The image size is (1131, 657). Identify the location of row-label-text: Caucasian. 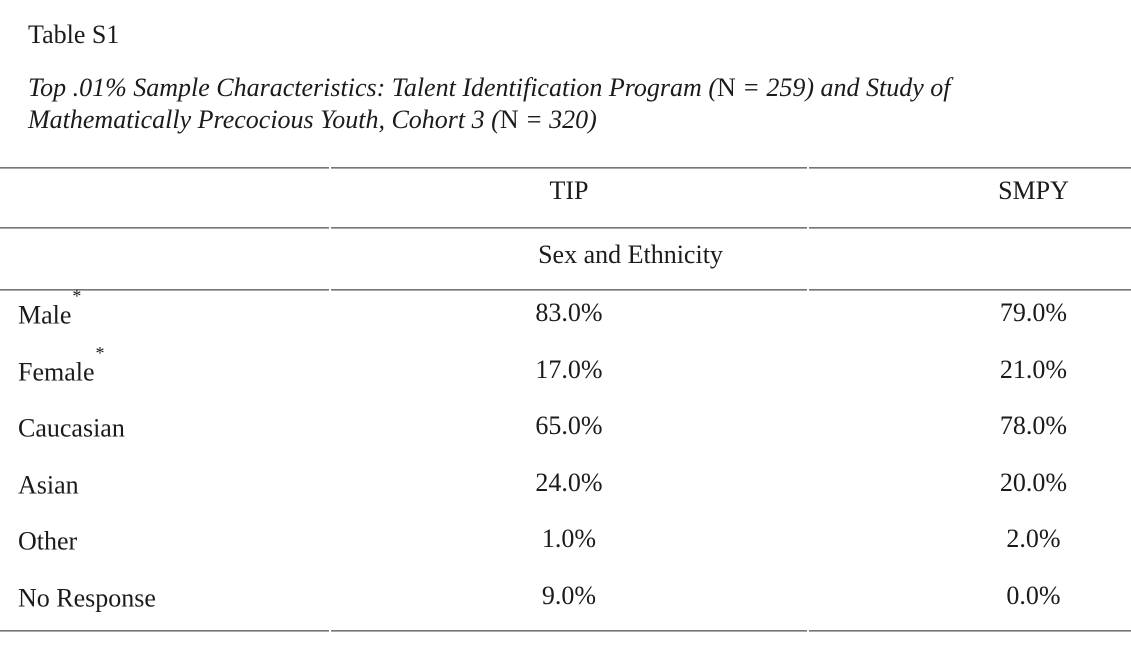
(71, 428).